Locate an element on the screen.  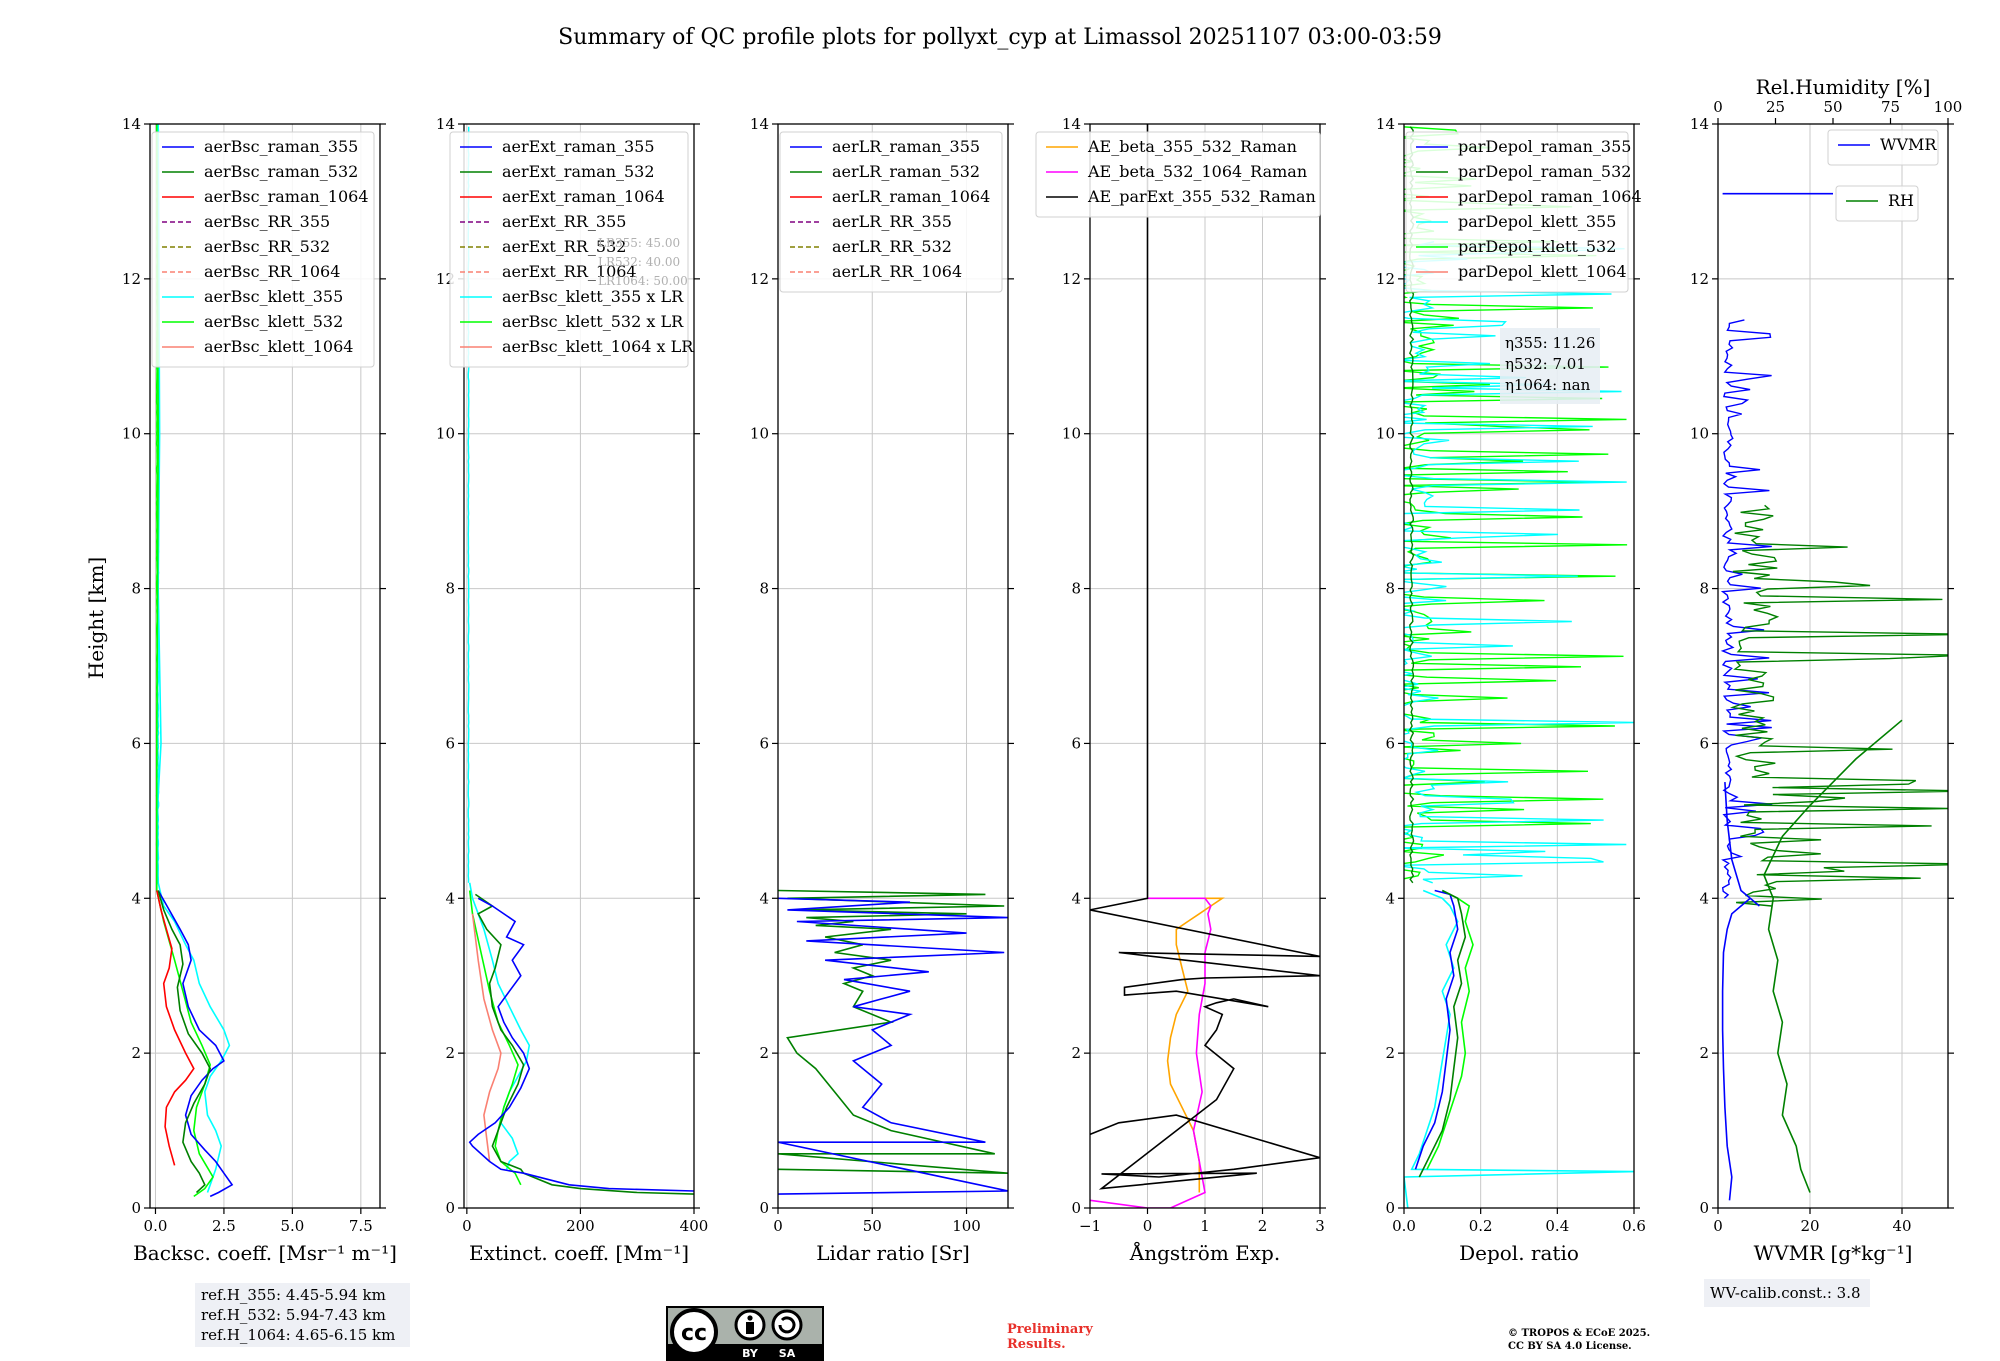
preliminary-note: Preliminary Results. is located at coordinates (1050, 1337).